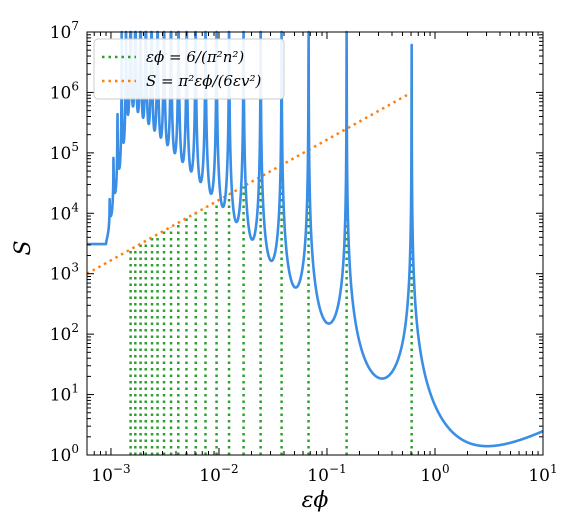 The width and height of the screenshot is (581, 532). I want to click on y-tick-label: 10⁶, so click(64, 91).